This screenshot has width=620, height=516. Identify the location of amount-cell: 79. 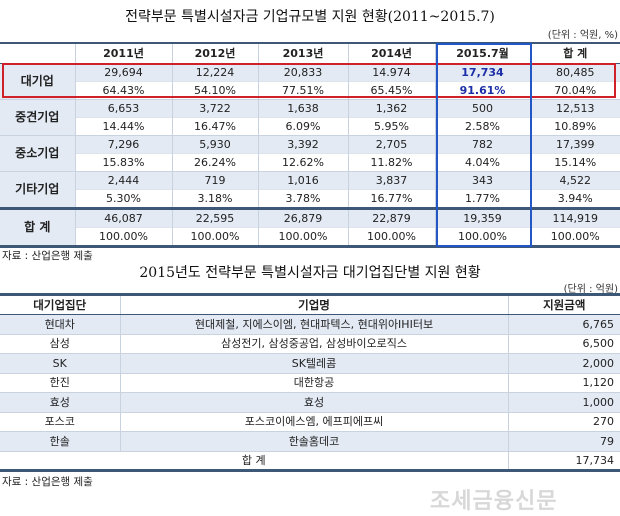
(564, 441).